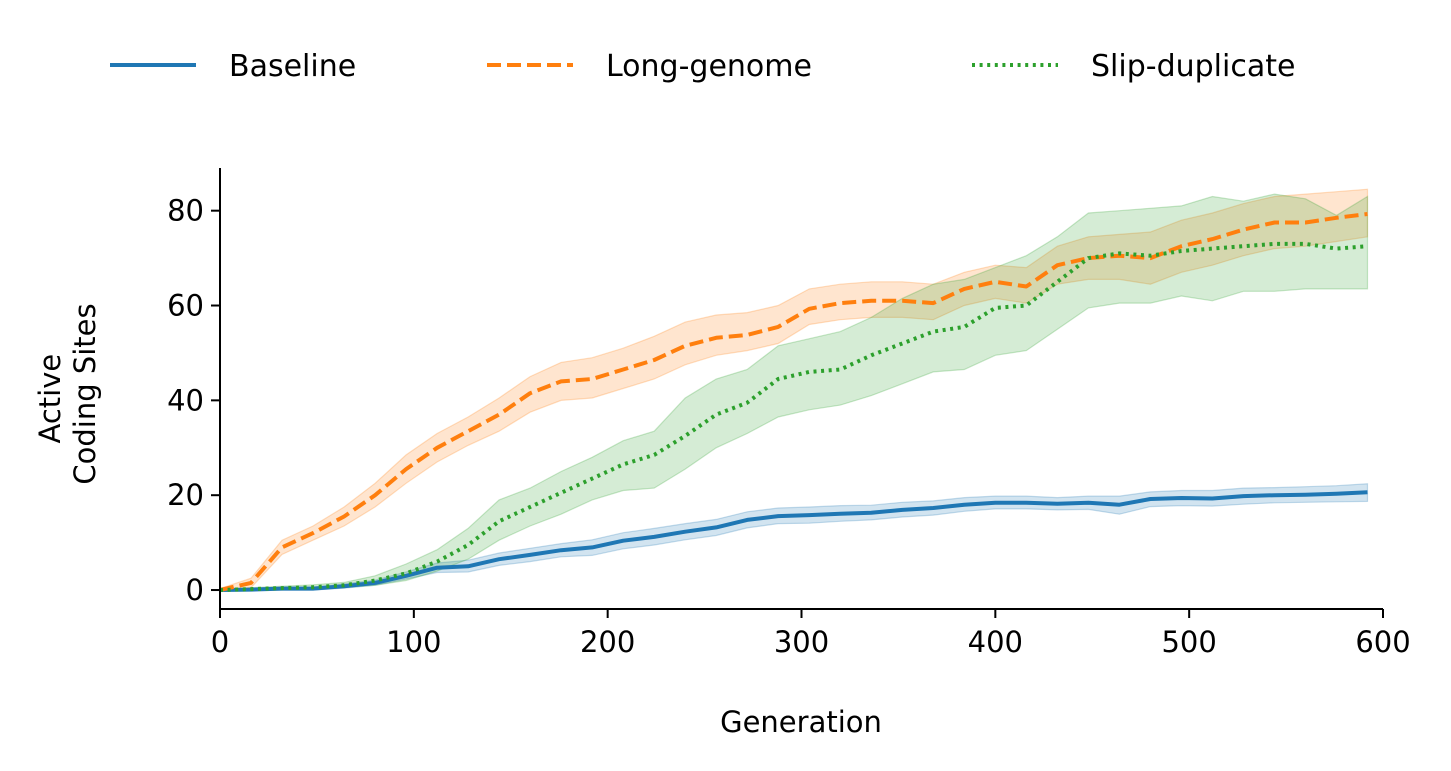 This screenshot has width=1451, height=771. Describe the element at coordinates (195, 590) in the screenshot. I see `y-tick-label: 0` at that location.